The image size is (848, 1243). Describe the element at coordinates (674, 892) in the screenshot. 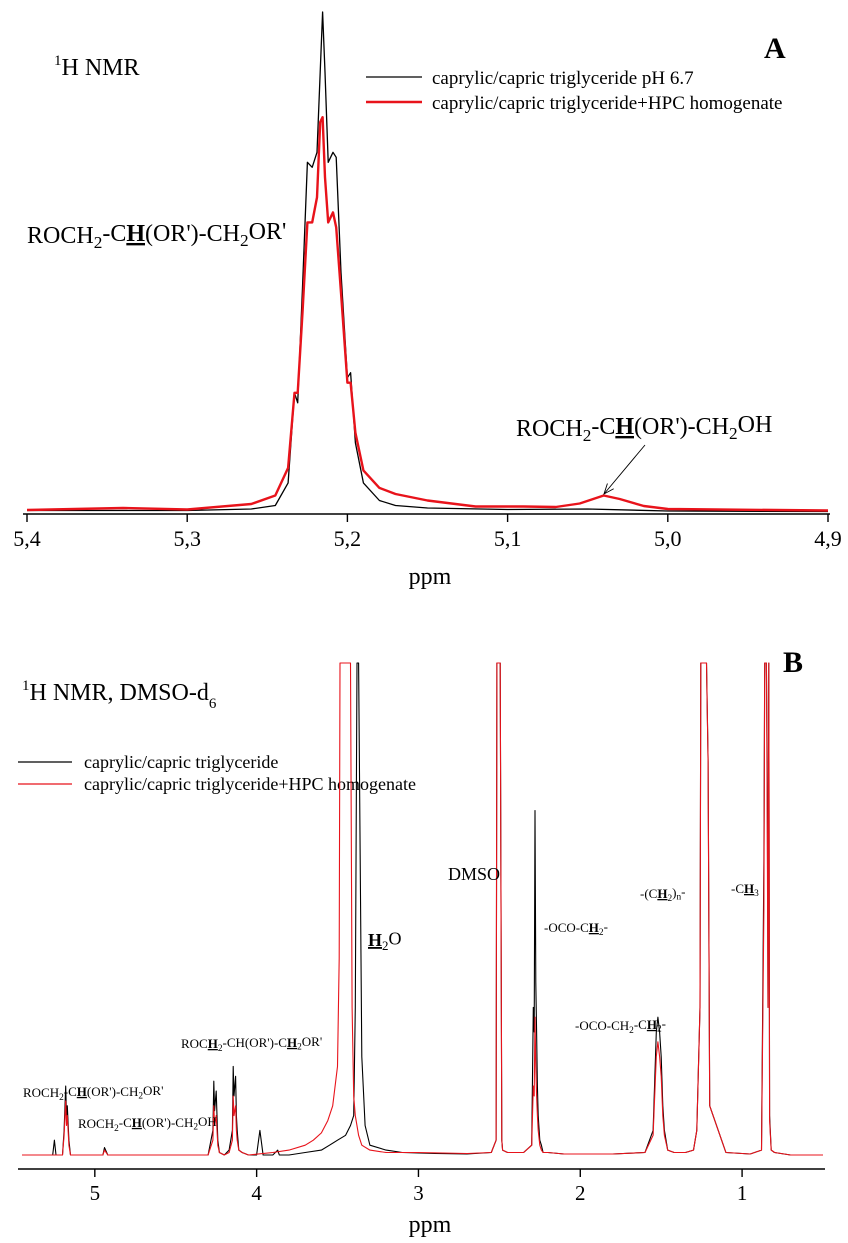

I see `annotation-part: )` at that location.